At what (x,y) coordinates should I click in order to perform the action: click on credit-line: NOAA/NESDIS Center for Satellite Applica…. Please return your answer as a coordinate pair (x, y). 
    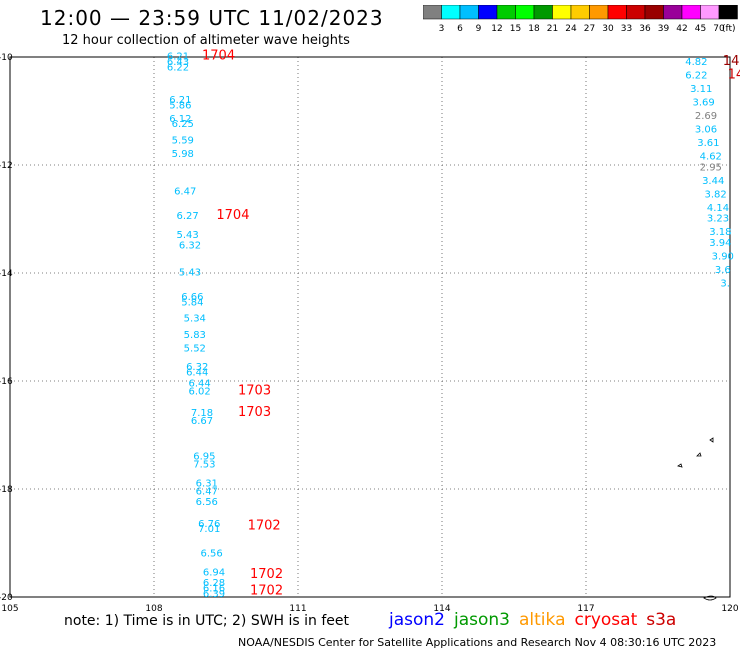
    Looking at the image, I should click on (477, 642).